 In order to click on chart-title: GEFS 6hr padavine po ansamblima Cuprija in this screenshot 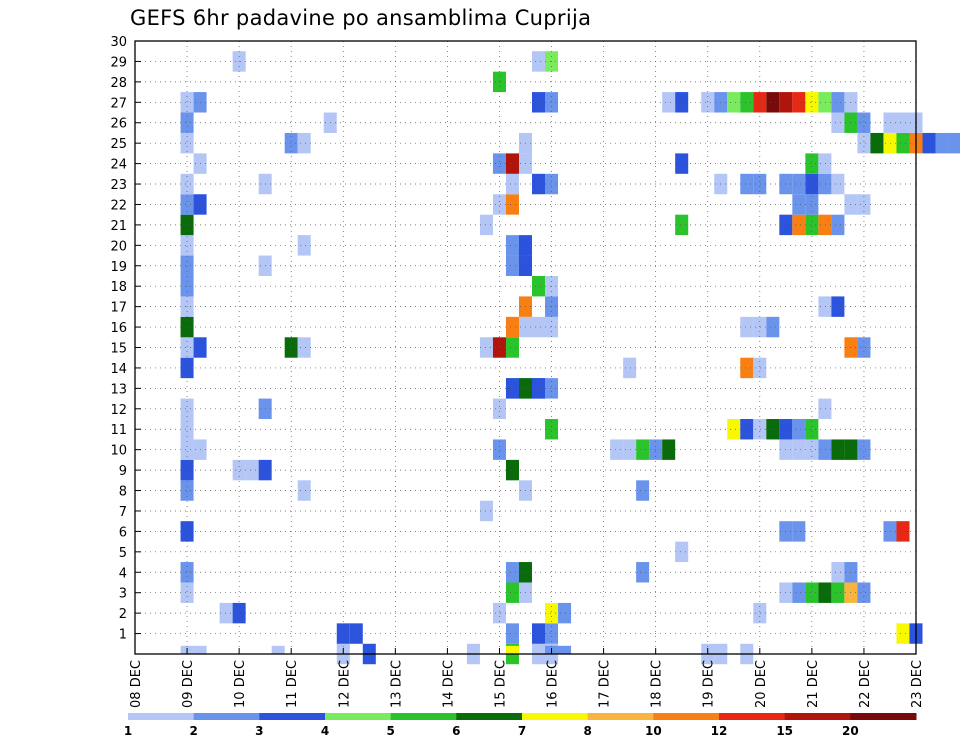, I will do `click(361, 18)`.